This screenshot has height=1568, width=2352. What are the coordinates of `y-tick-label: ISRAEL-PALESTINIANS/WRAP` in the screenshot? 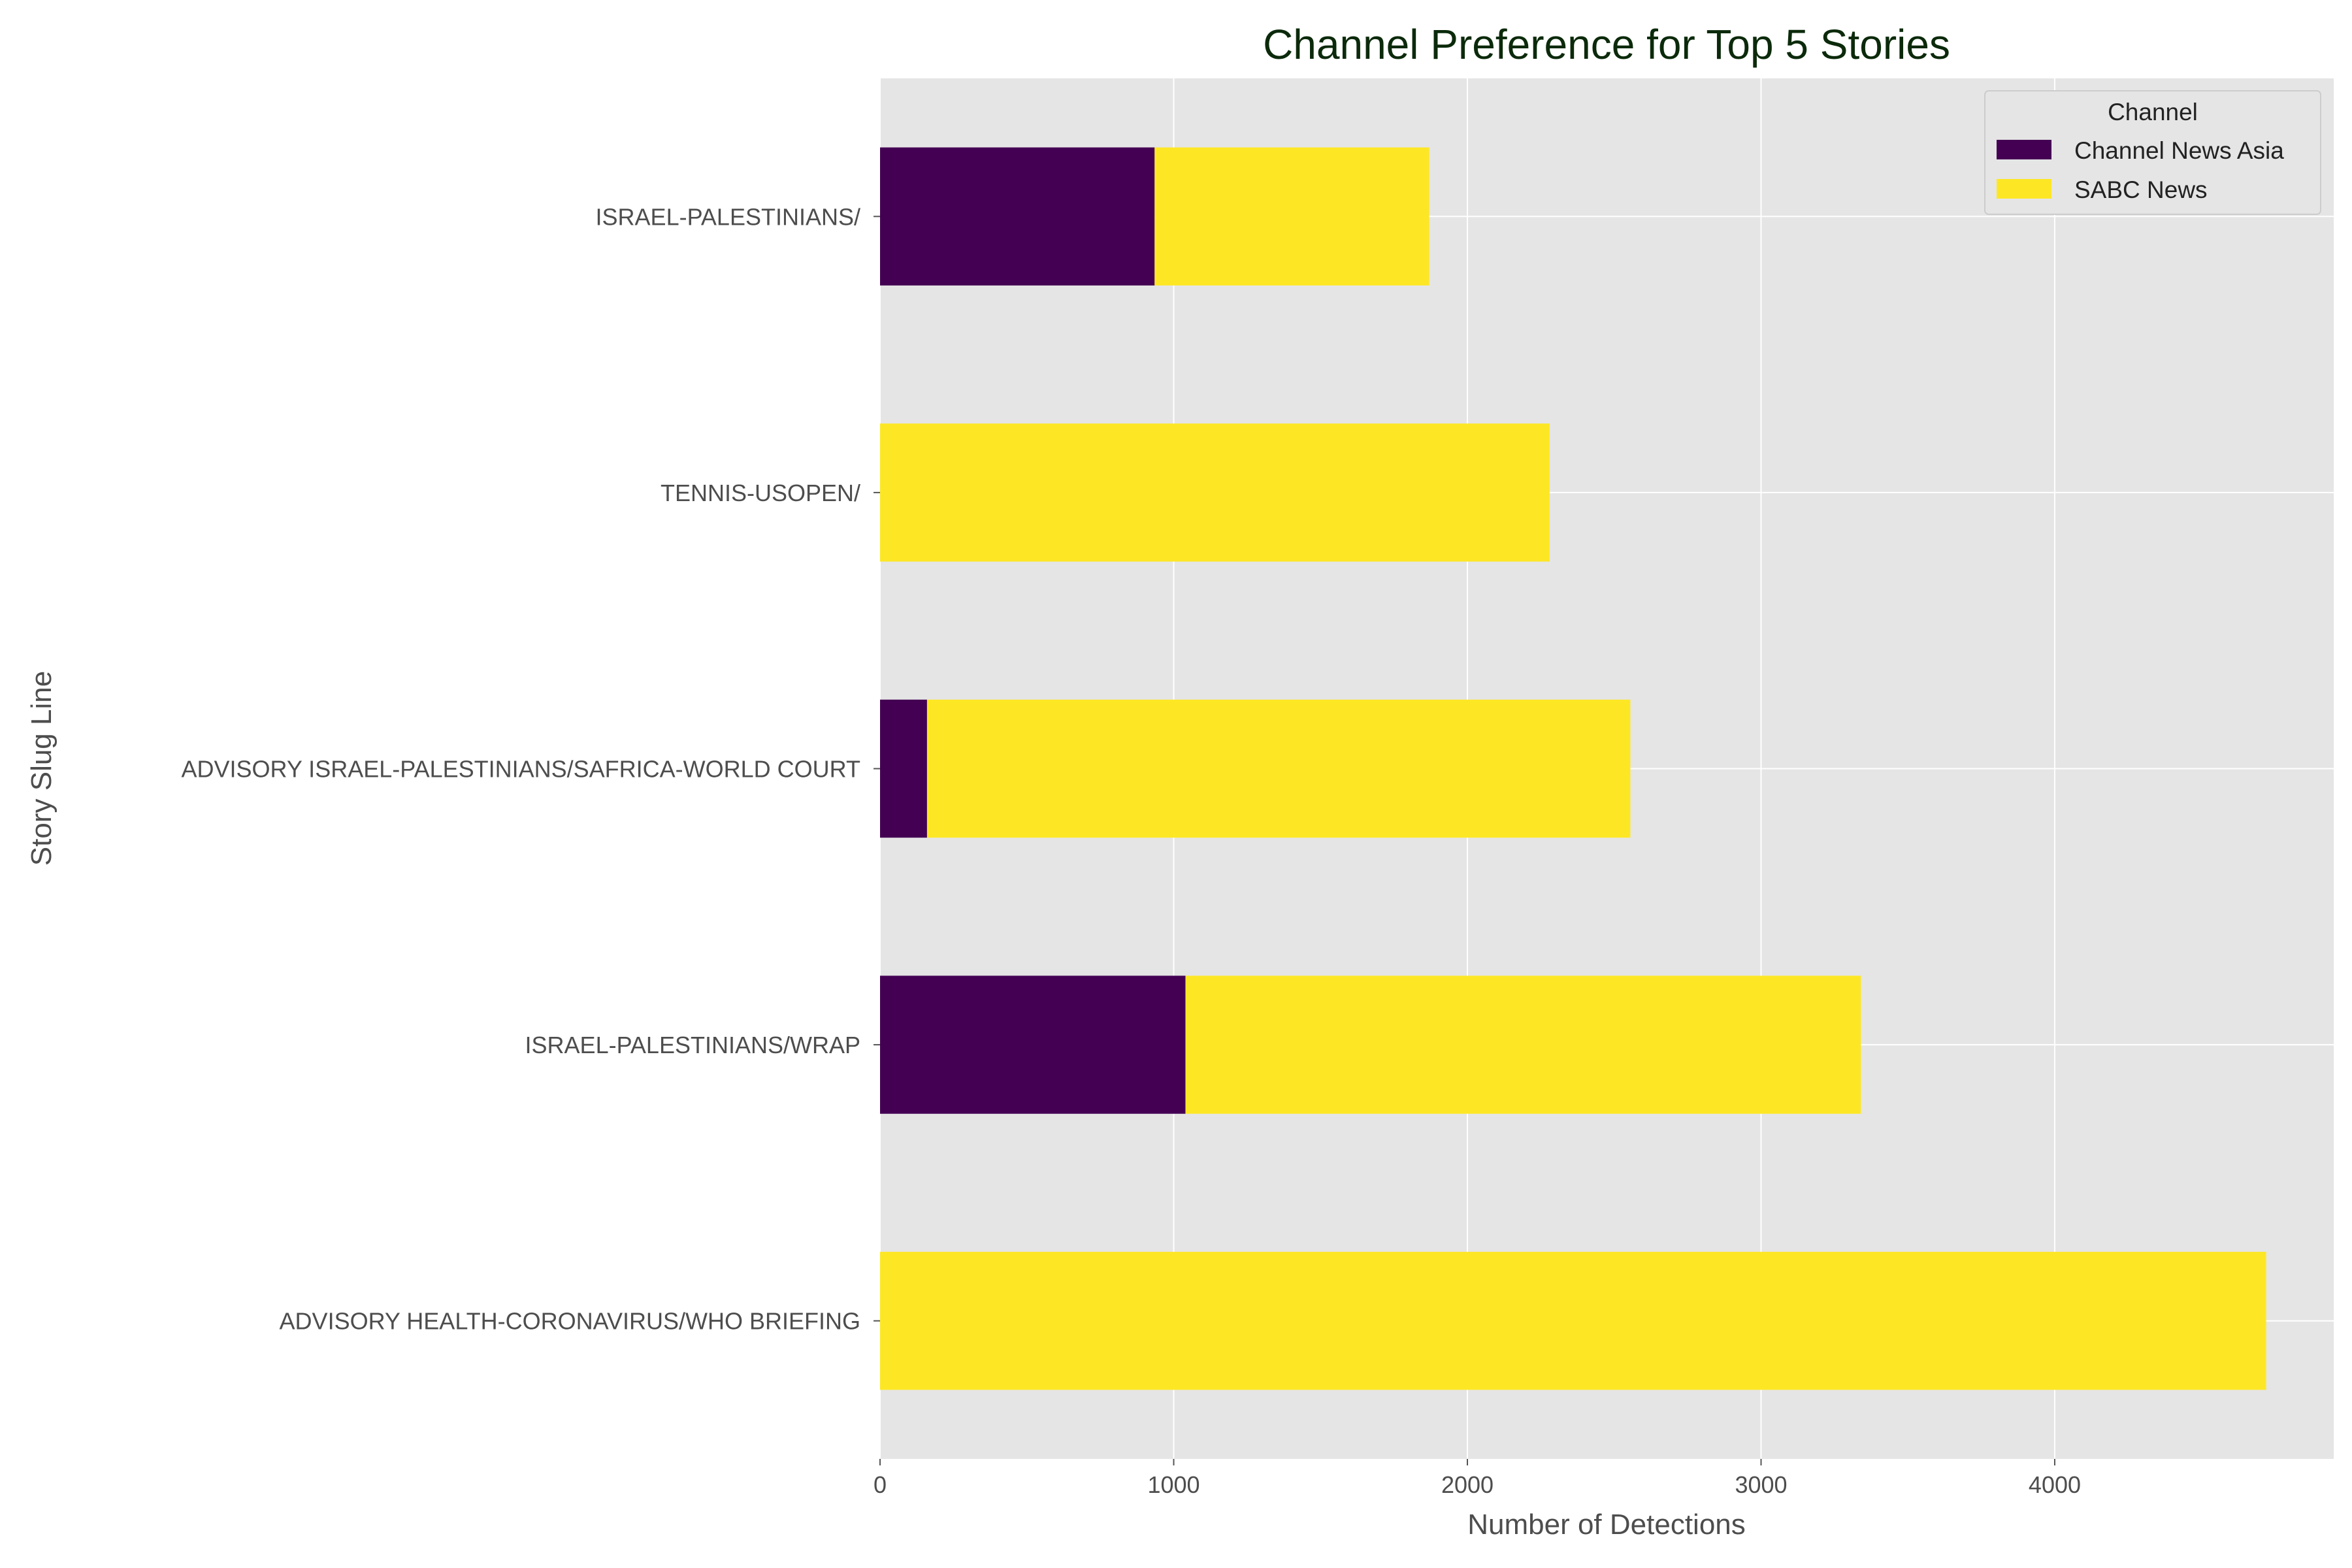 It's located at (692, 1045).